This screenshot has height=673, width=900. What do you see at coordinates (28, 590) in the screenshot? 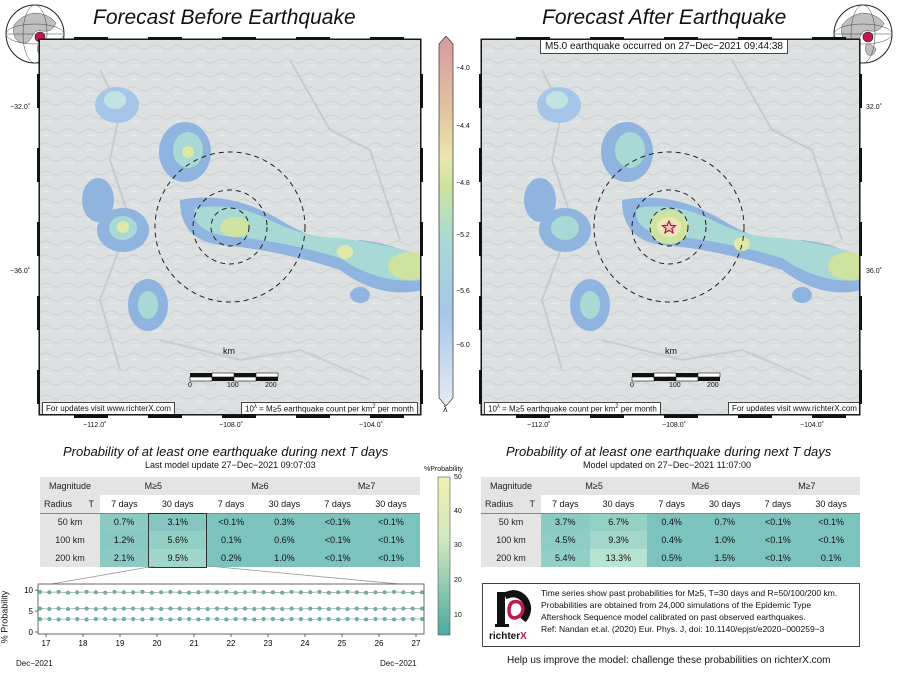
I see `y-tick-label: 10` at bounding box center [28, 590].